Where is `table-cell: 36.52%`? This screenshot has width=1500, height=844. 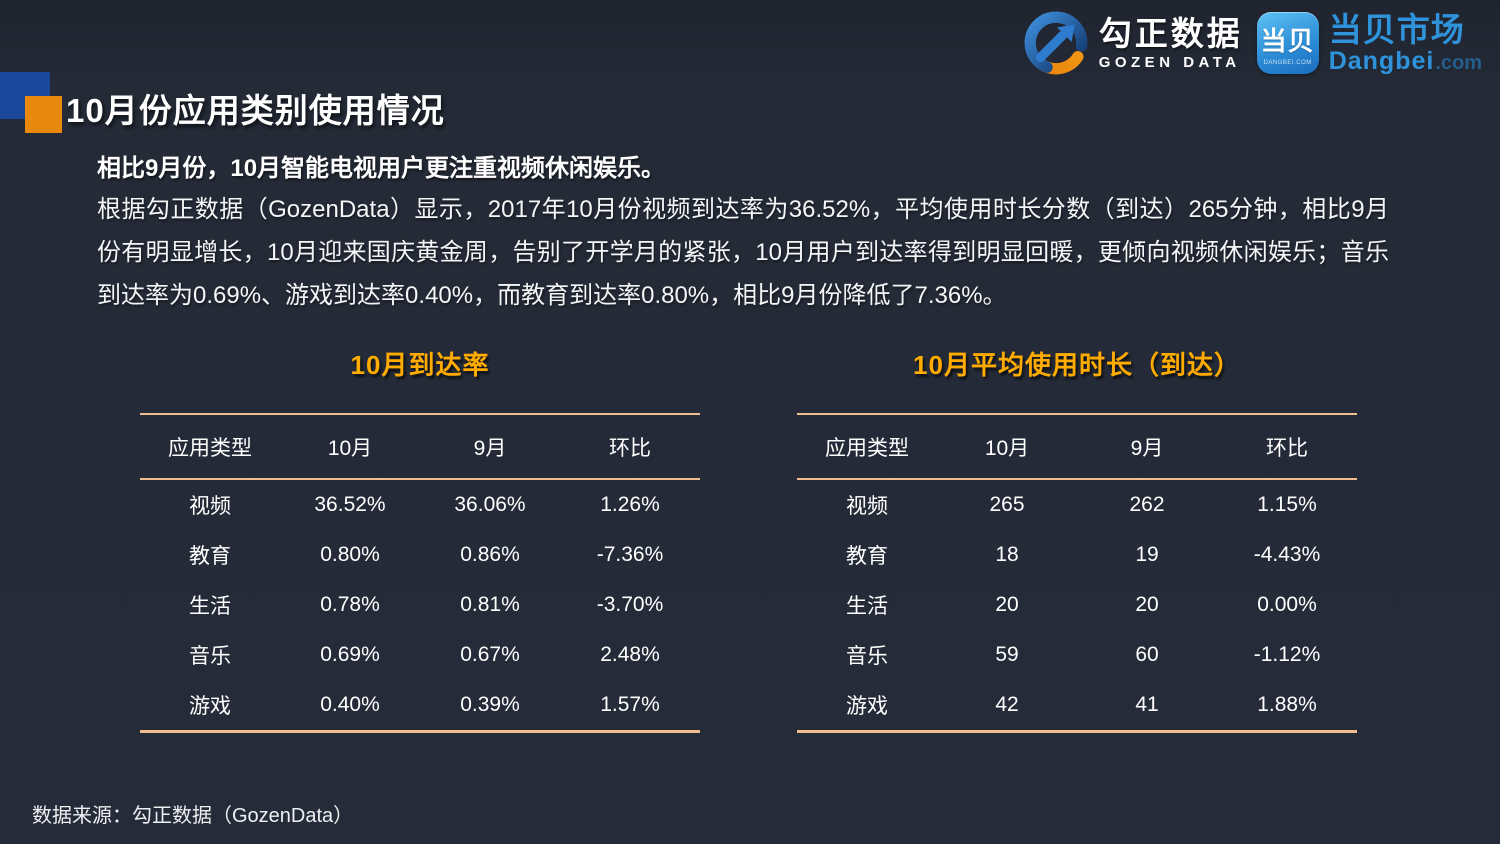 table-cell: 36.52% is located at coordinates (350, 504).